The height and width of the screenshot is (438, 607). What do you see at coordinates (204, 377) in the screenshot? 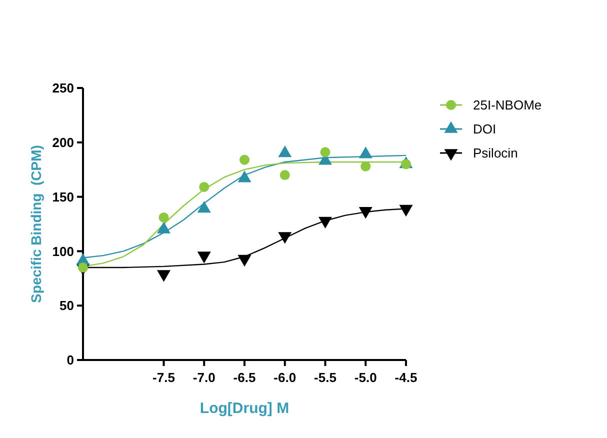
I see `x-tick-label: -7.0` at bounding box center [204, 377].